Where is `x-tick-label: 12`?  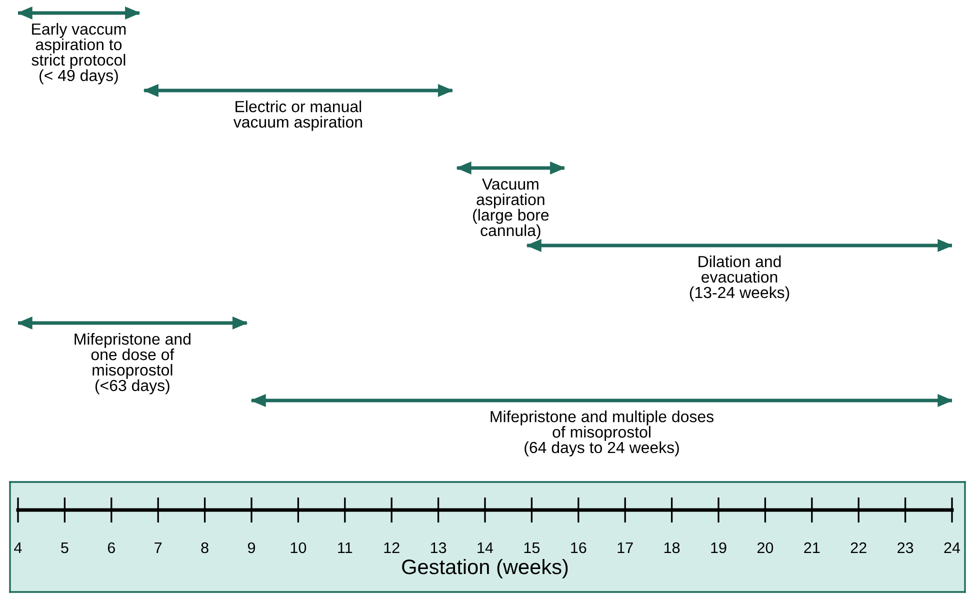 x-tick-label: 12 is located at coordinates (392, 548).